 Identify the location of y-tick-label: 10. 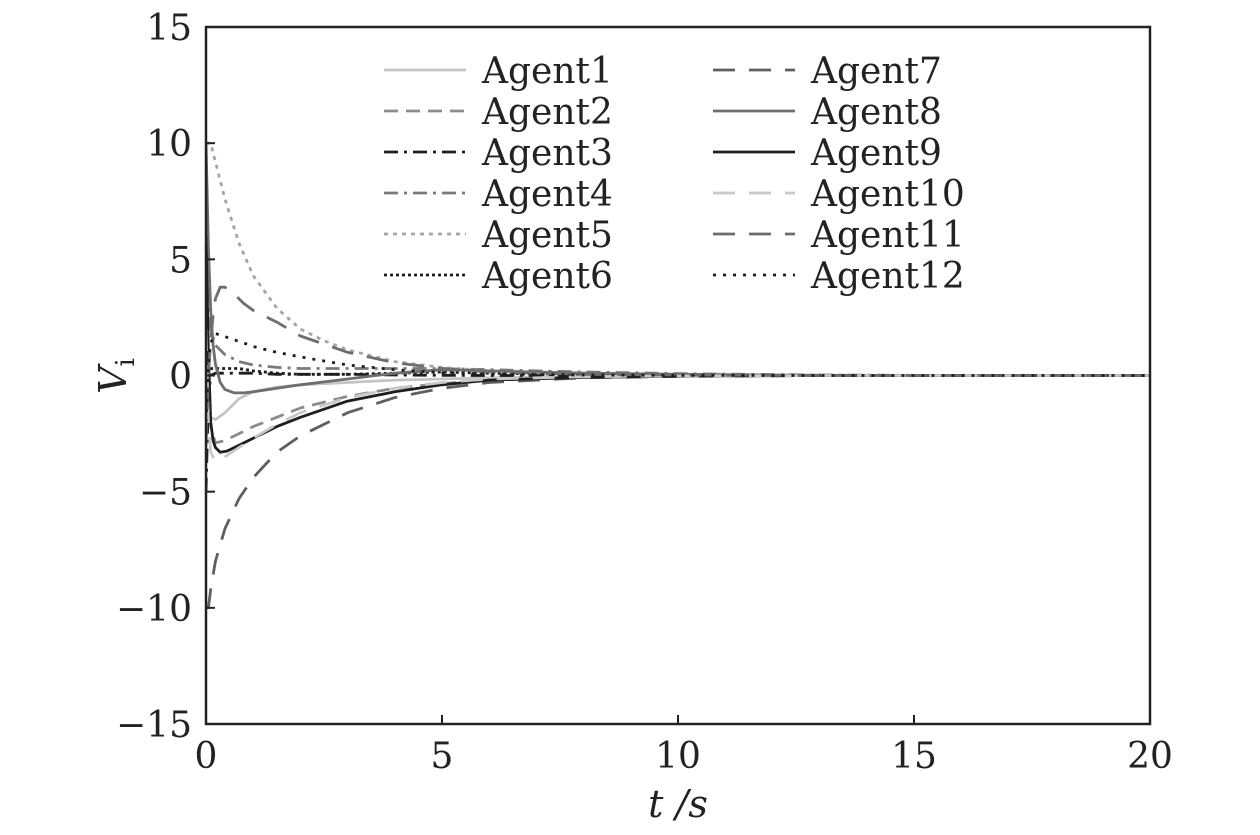
(169, 144).